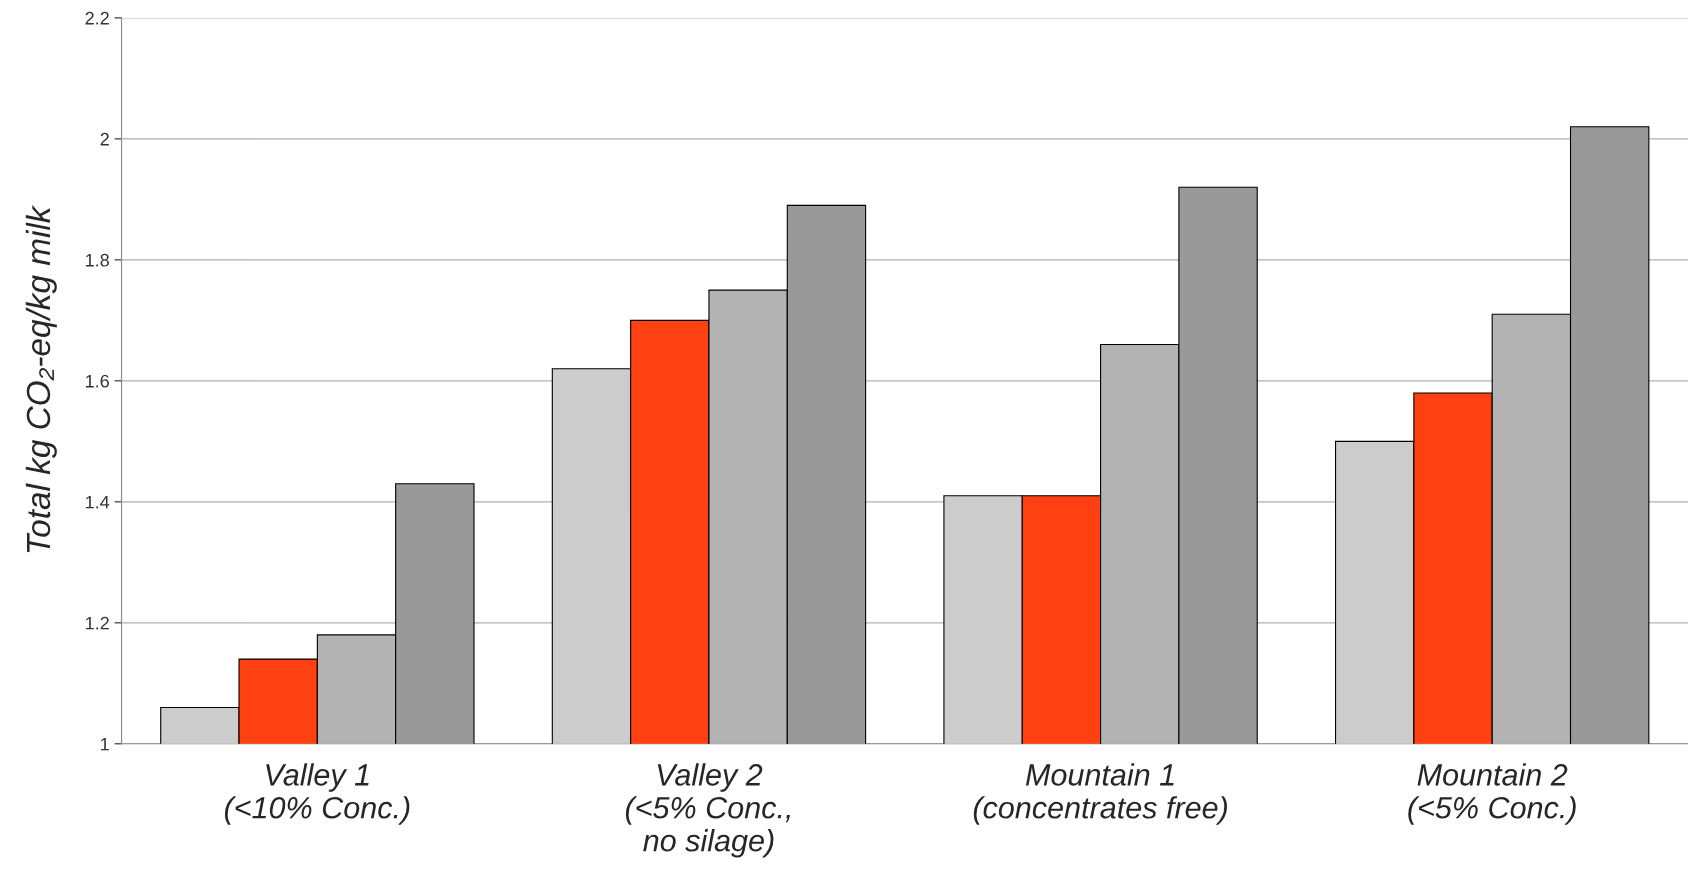  Describe the element at coordinates (104, 139) in the screenshot. I see `y-tick-label: 2` at that location.